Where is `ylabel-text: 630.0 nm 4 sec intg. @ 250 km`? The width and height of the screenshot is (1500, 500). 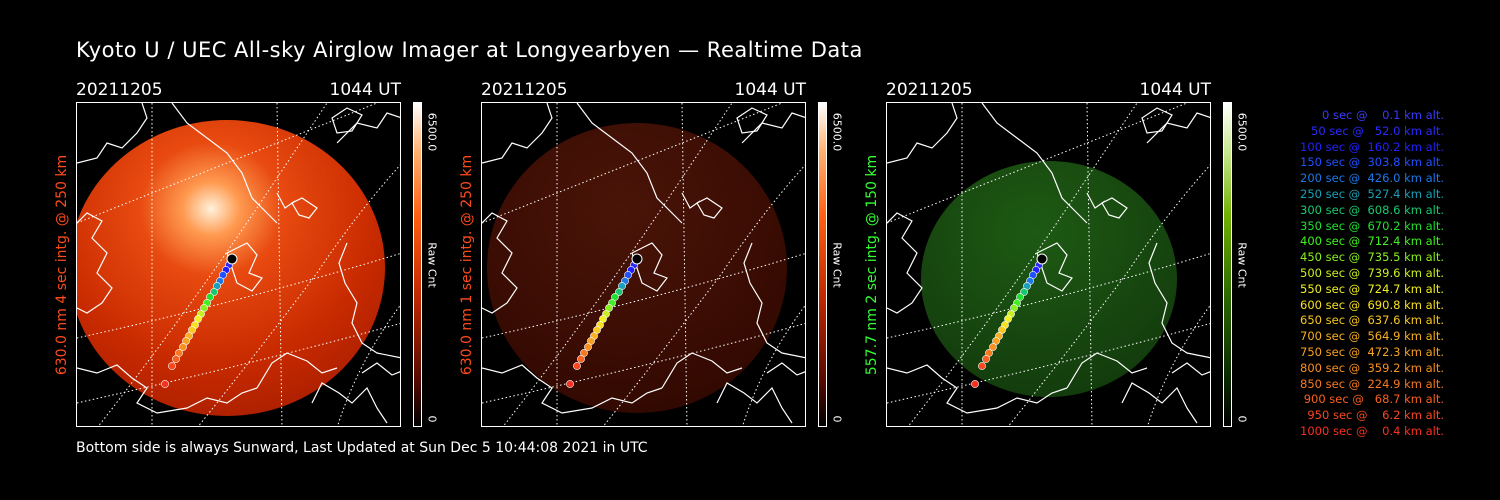
ylabel-text: 630.0 nm 4 sec intg. @ 250 km is located at coordinates (62, 264).